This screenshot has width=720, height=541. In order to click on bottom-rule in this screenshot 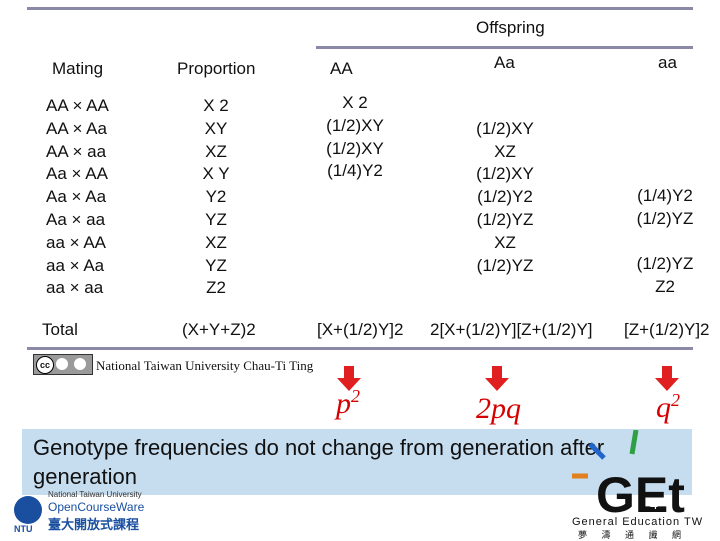, I will do `click(360, 348)`.